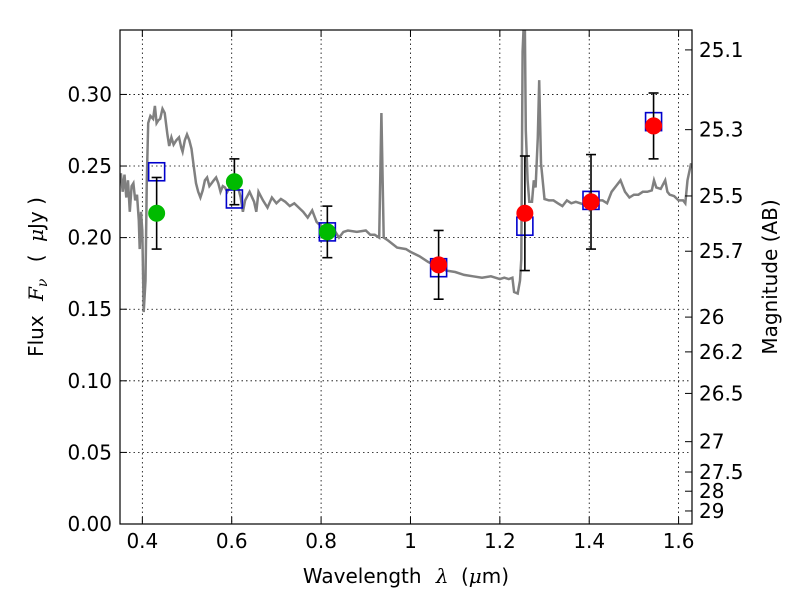 This screenshot has width=800, height=600. I want to click on mag-tick-label: 25.3, so click(721, 130).